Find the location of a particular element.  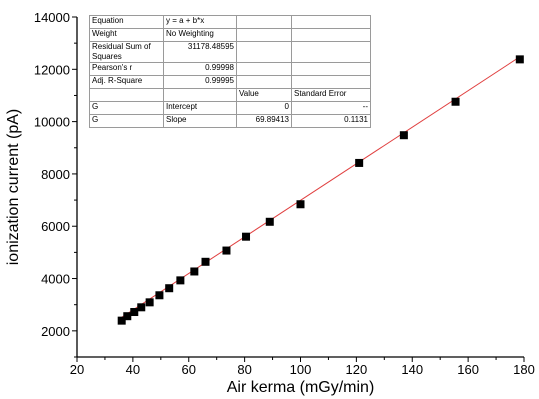

y-tick-label: 8000 is located at coordinates (55, 174).